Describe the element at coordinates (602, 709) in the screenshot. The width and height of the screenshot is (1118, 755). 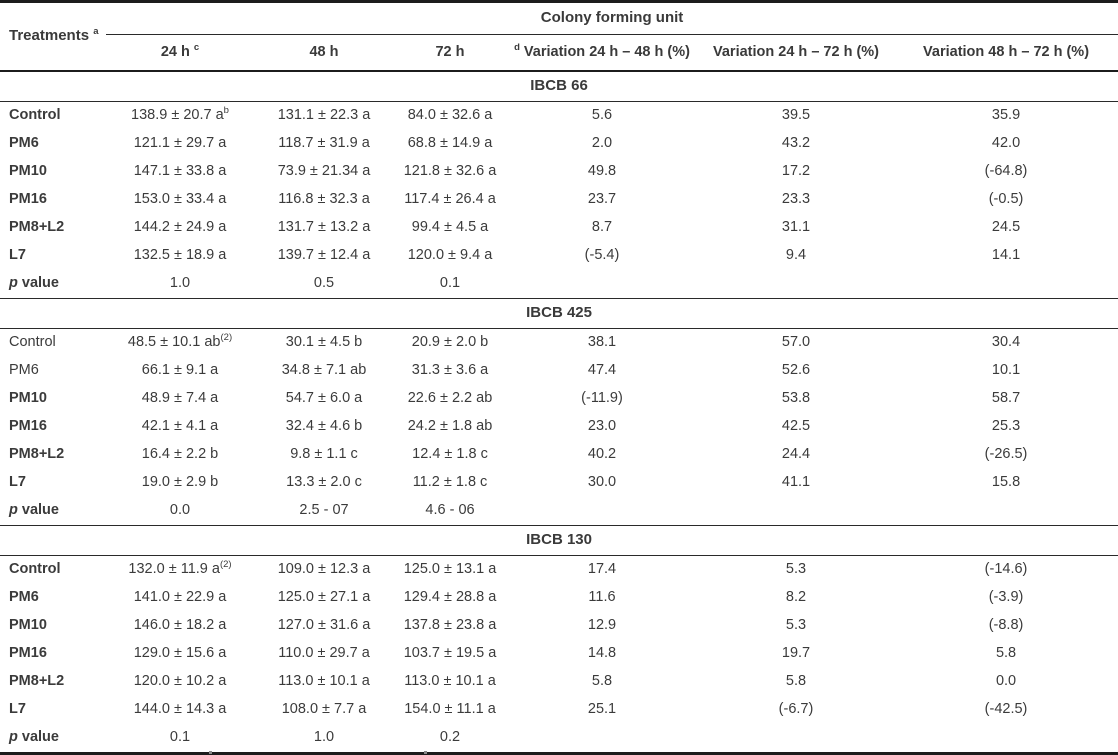
I see `cell-value: 25.1` at that location.